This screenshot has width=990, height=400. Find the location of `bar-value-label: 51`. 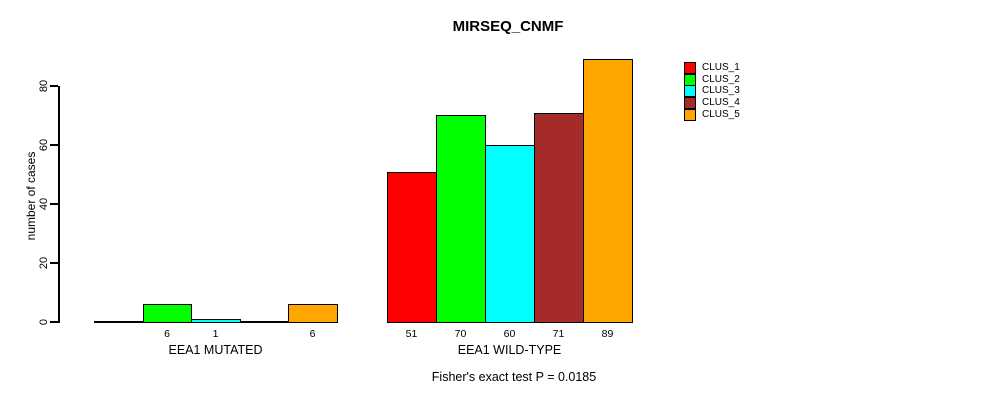

bar-value-label: 51 is located at coordinates (411, 334).